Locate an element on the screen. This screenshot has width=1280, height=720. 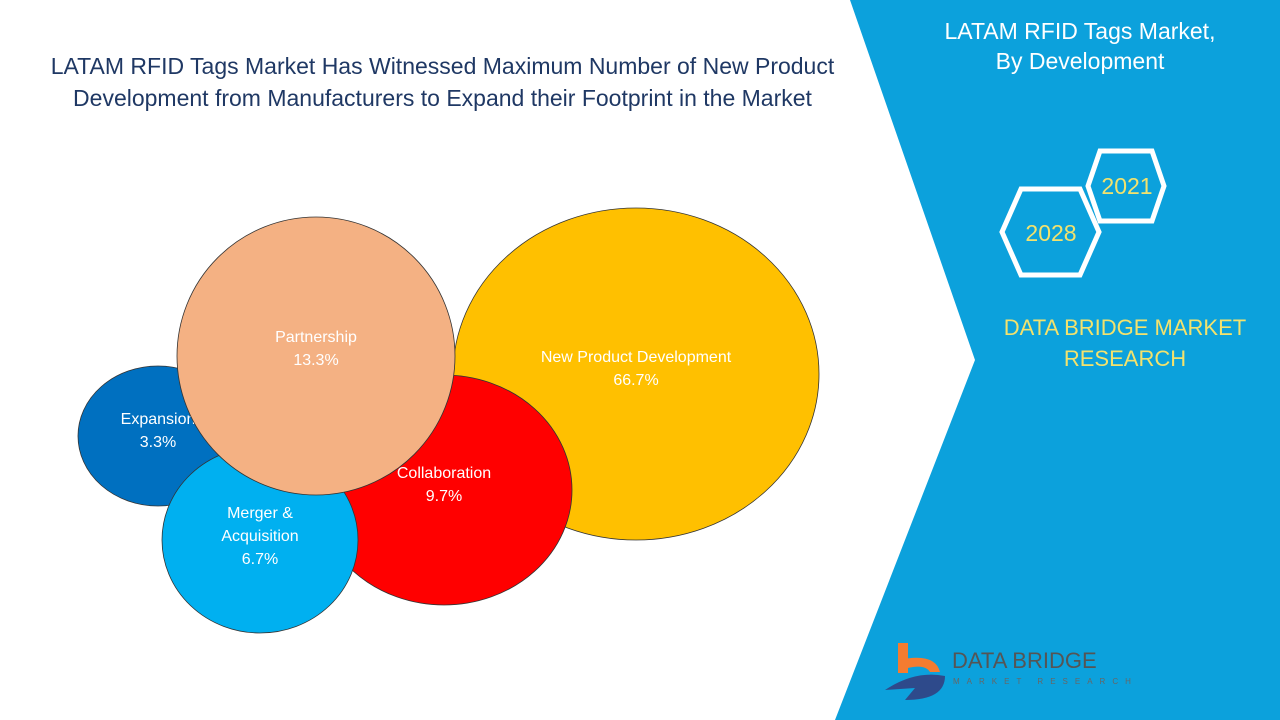
year-2021: 2021 is located at coordinates (1126, 186).